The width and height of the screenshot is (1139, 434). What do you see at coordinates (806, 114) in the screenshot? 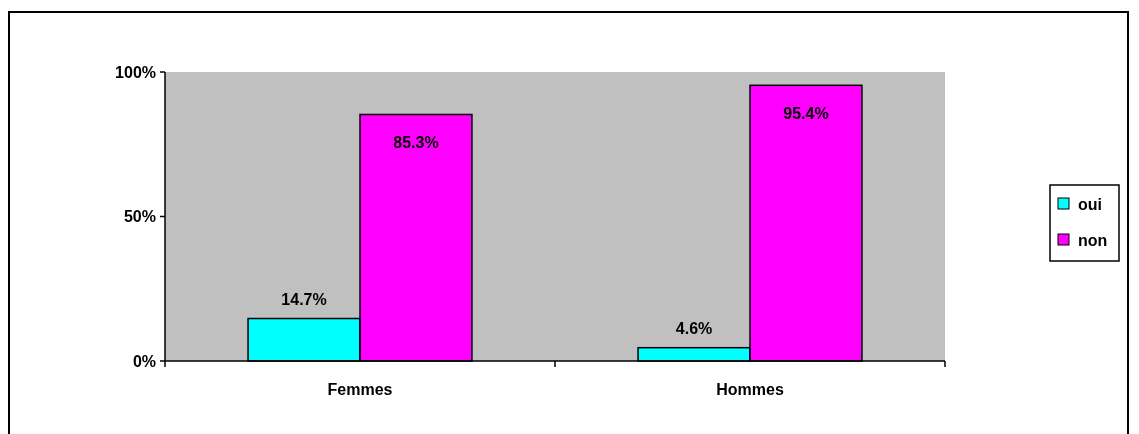
I see `data-label: 95.4%` at bounding box center [806, 114].